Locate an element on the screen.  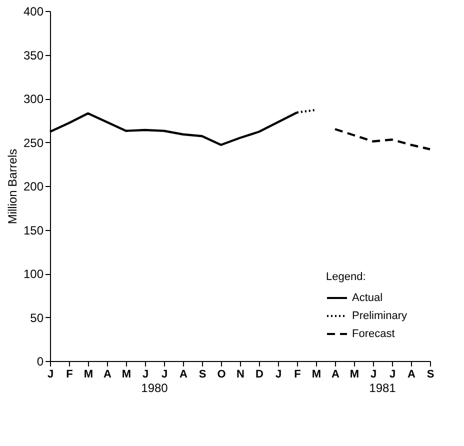
y-tick-label: 350 is located at coordinates (33, 55).